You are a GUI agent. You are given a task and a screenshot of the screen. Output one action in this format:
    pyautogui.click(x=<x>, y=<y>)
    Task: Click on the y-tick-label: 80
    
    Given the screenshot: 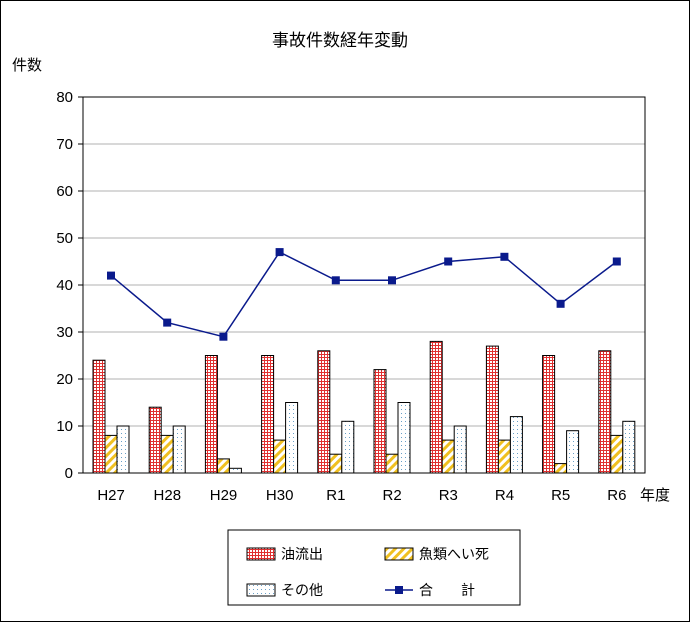 What is the action you would take?
    pyautogui.click(x=64, y=97)
    